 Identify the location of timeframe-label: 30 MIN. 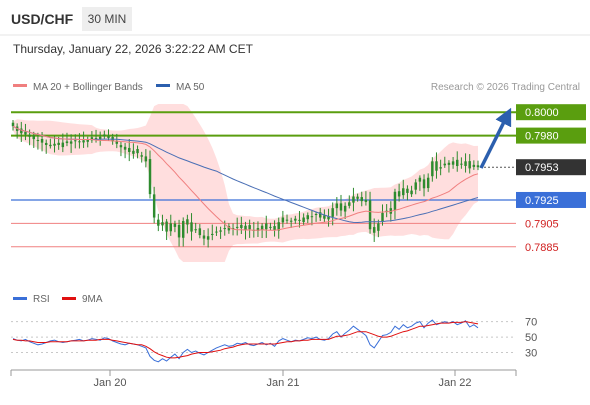
(107, 19).